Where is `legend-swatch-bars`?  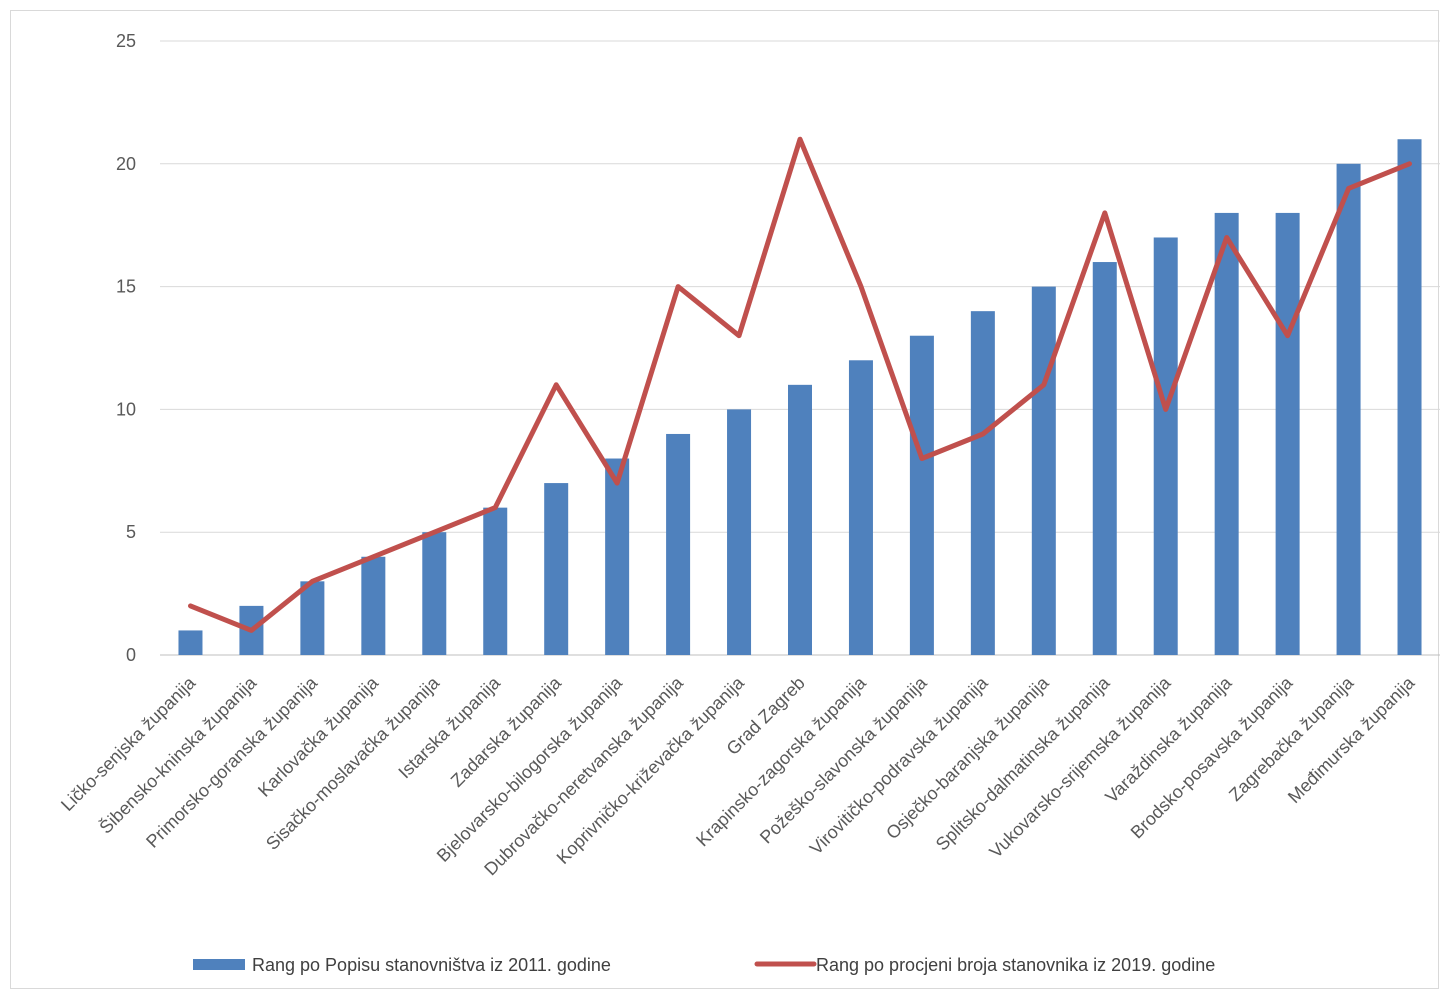
legend-swatch-bars is located at coordinates (219, 964).